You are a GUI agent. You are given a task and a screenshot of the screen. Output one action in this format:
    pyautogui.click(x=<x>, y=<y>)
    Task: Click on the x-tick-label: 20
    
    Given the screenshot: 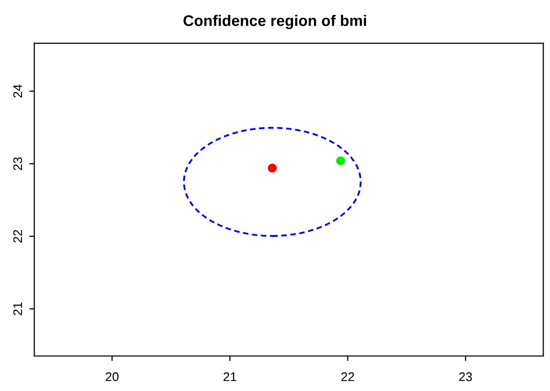 What is the action you would take?
    pyautogui.click(x=112, y=377)
    